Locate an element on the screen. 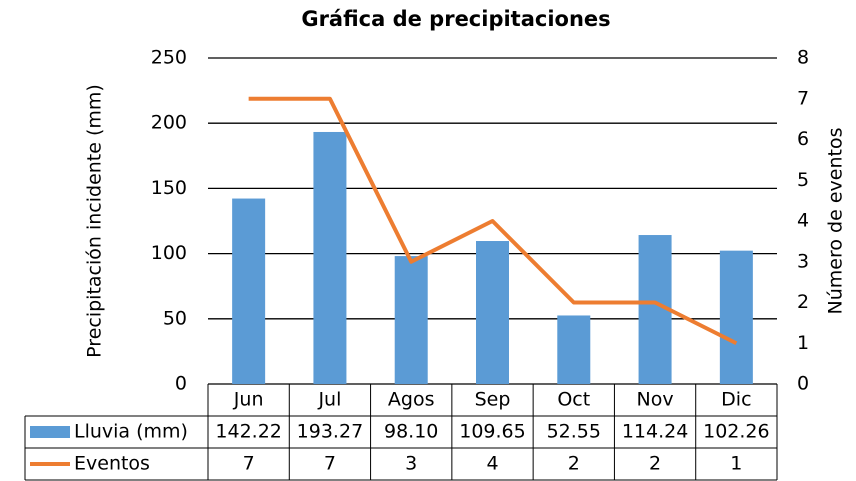 The width and height of the screenshot is (856, 481). table-value: 193.27 is located at coordinates (330, 432).